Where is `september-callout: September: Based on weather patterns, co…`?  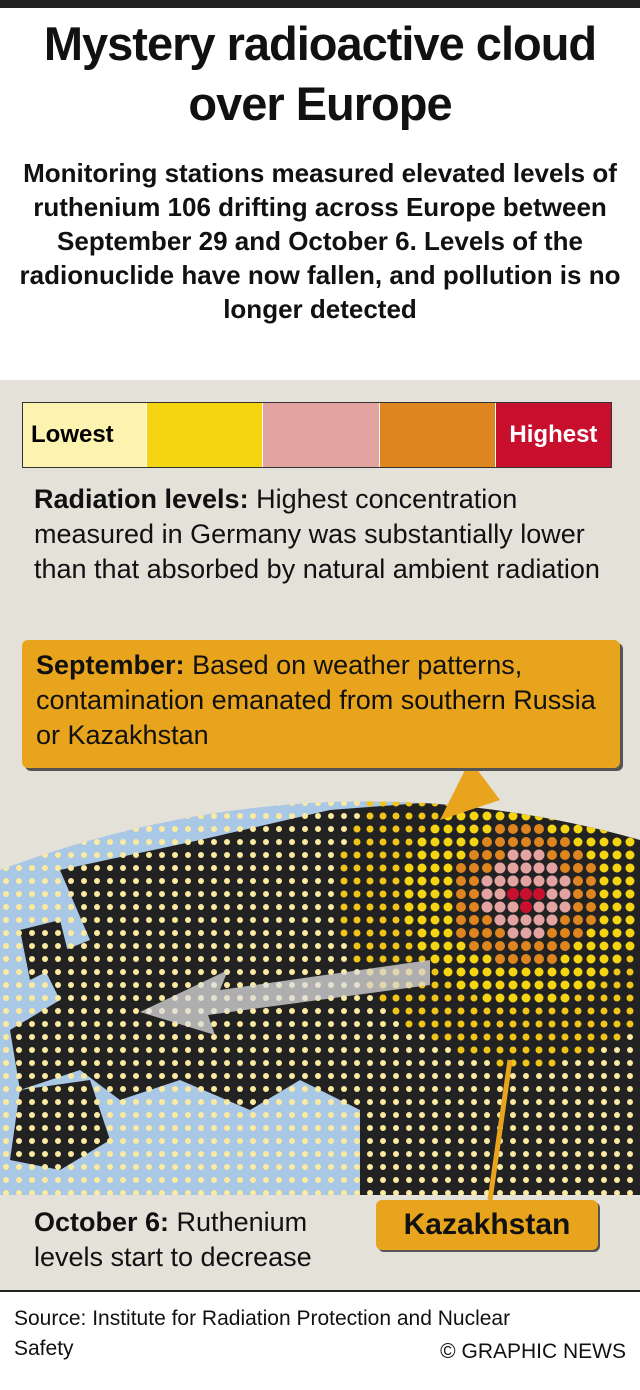 september-callout: September: Based on weather patterns, co… is located at coordinates (321, 704).